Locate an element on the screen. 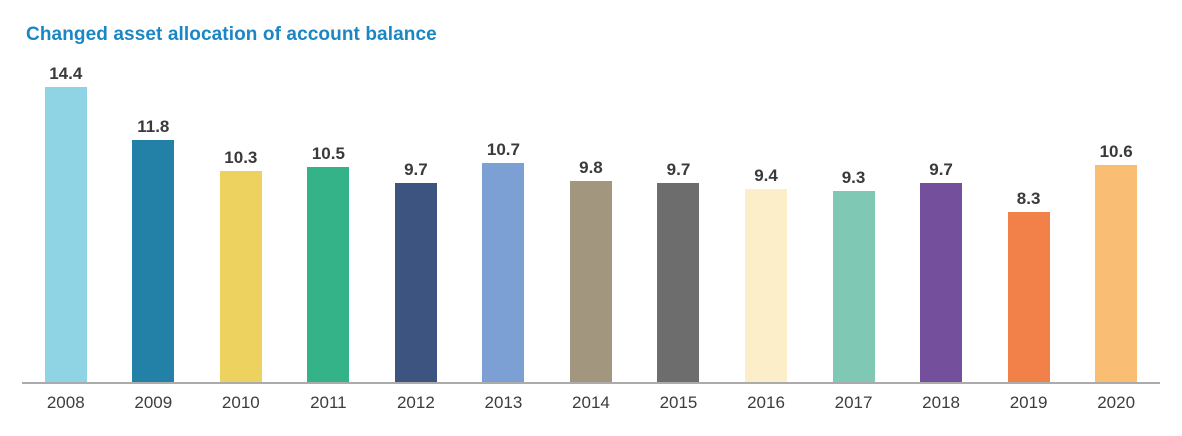 Image resolution: width=1182 pixels, height=436 pixels. value-label: 9.8 is located at coordinates (591, 167).